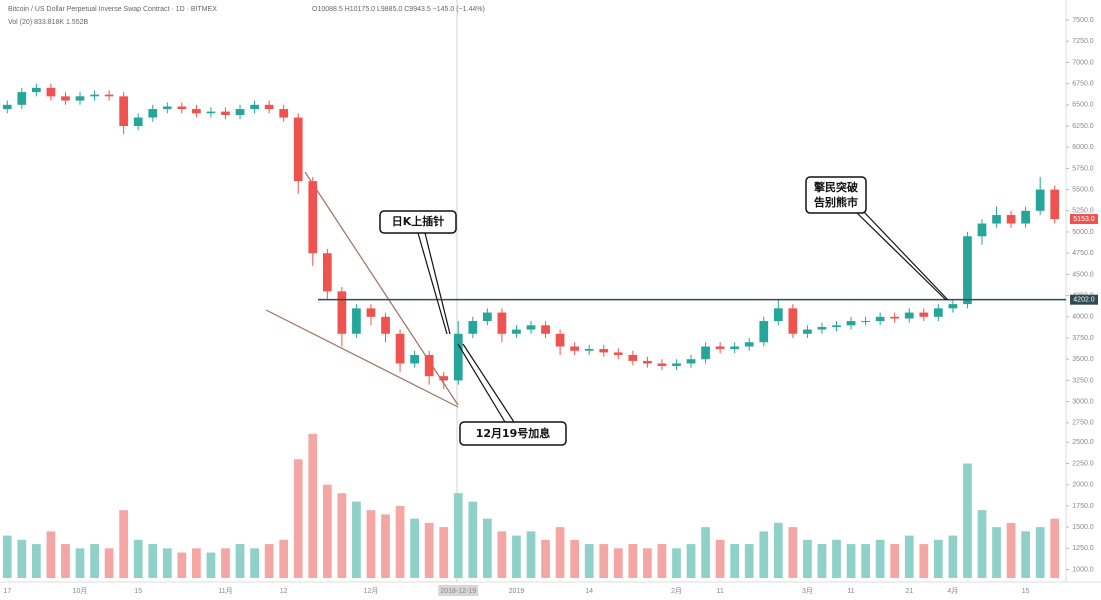  I want to click on y2-tick-label: 1250.0, so click(1083, 548).